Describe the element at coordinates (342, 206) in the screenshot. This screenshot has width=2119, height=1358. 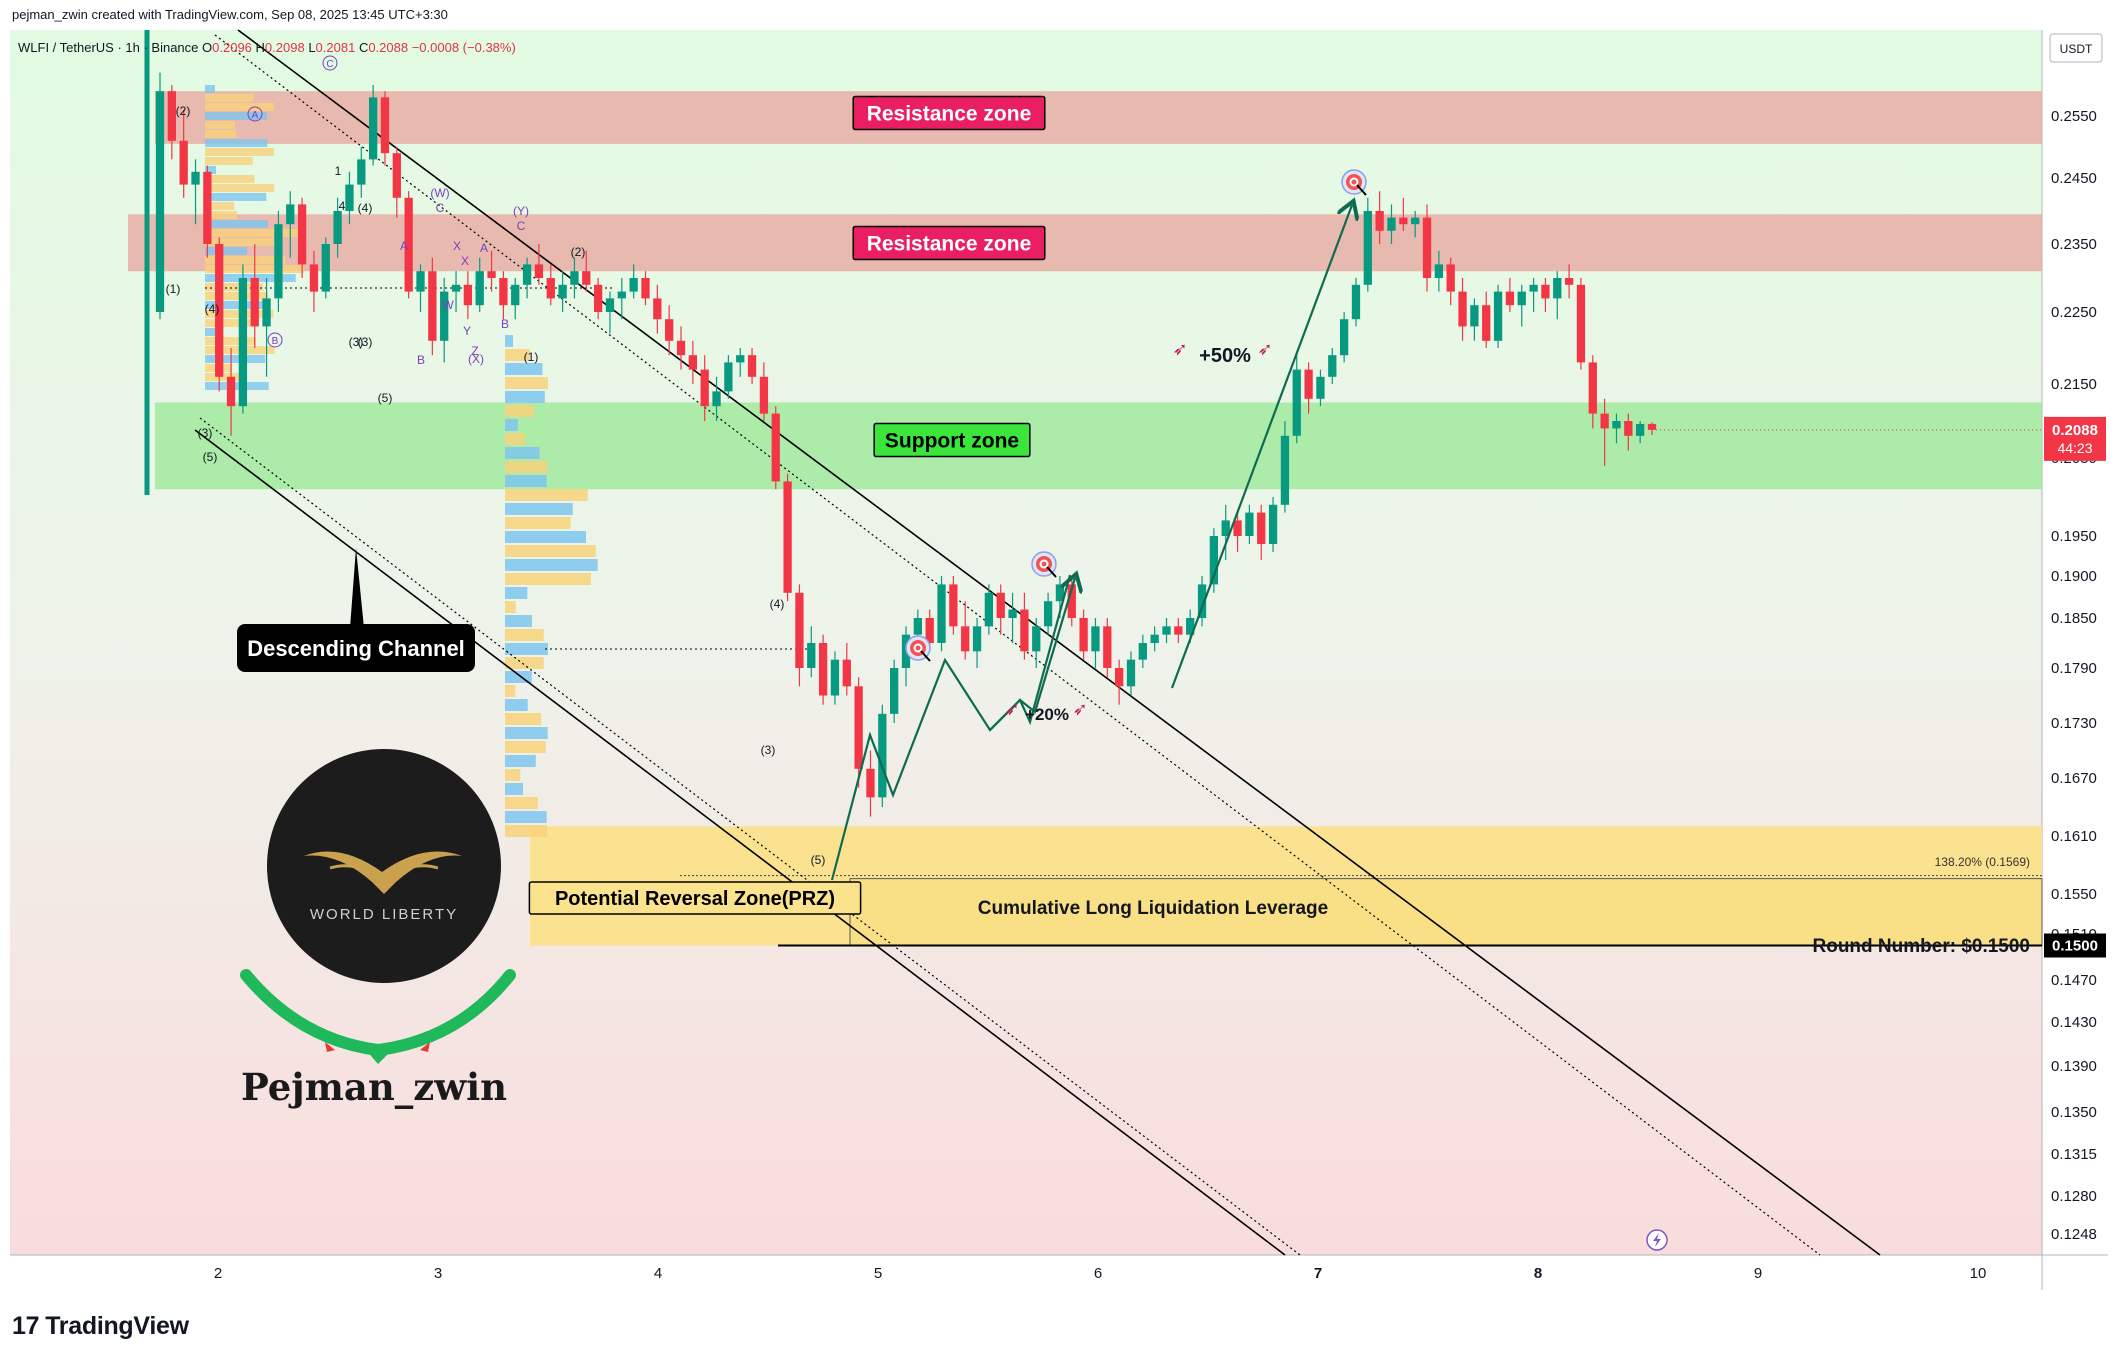
I see `wave-label: 4` at that location.